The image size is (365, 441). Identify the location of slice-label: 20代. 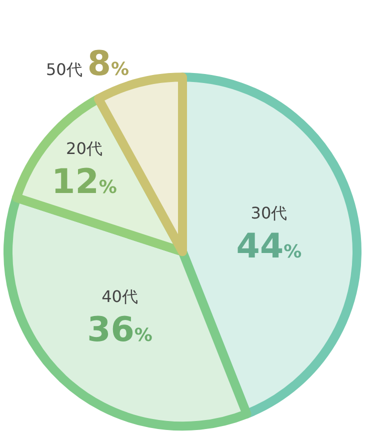
(84, 148).